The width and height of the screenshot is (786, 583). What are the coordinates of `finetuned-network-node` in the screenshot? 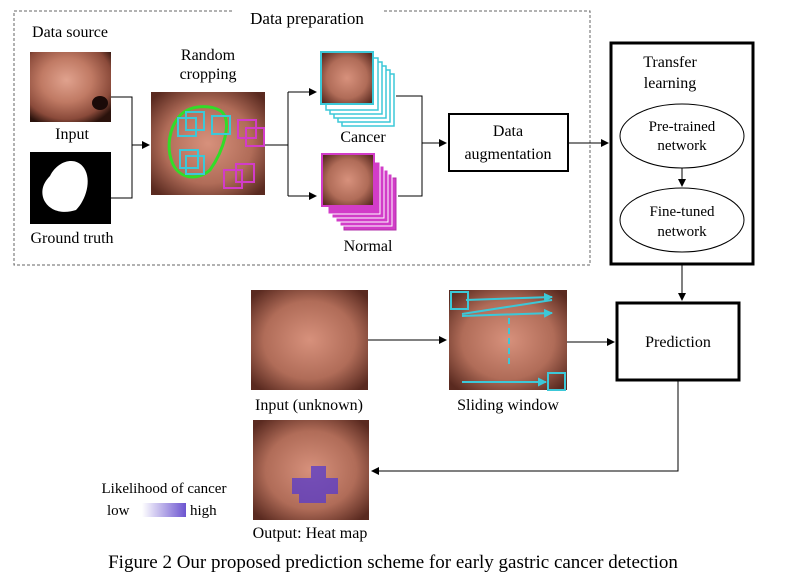 It's located at (682, 220).